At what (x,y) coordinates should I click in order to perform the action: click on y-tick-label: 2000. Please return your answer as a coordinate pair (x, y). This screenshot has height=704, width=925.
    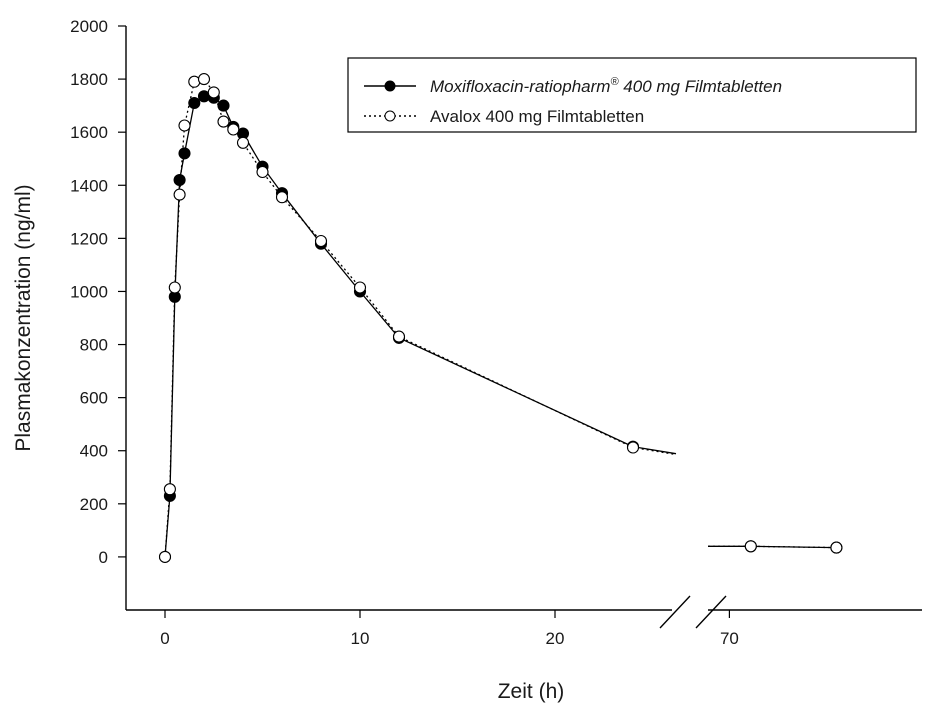
    Looking at the image, I should click on (89, 26).